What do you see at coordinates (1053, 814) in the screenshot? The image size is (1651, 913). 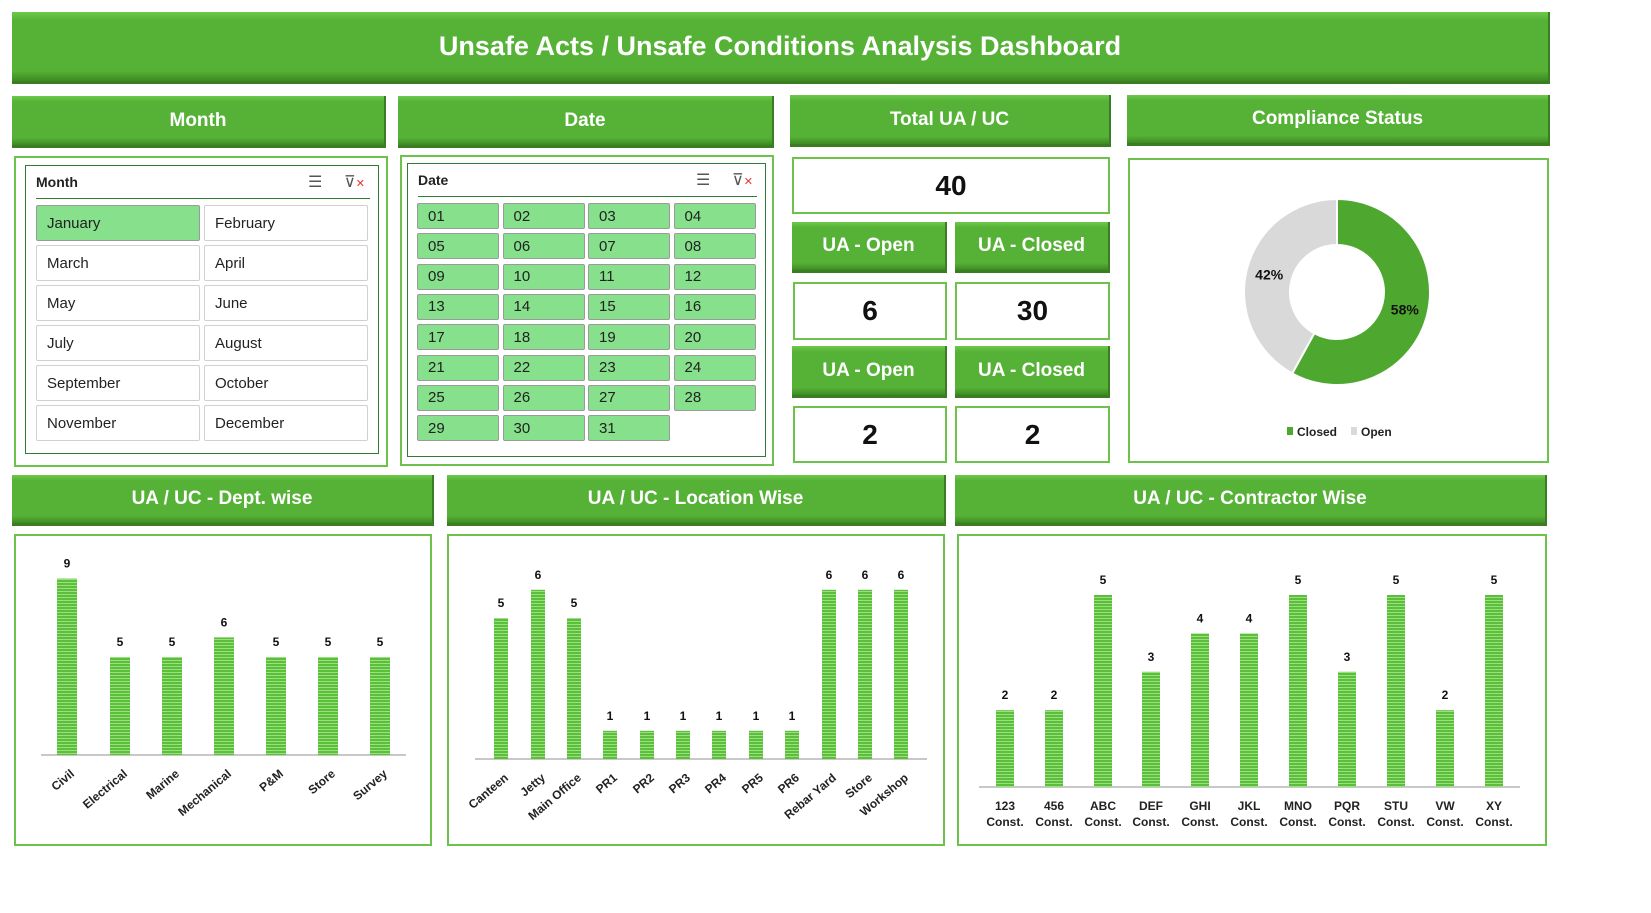 I see `category-label: 456 Const.` at bounding box center [1053, 814].